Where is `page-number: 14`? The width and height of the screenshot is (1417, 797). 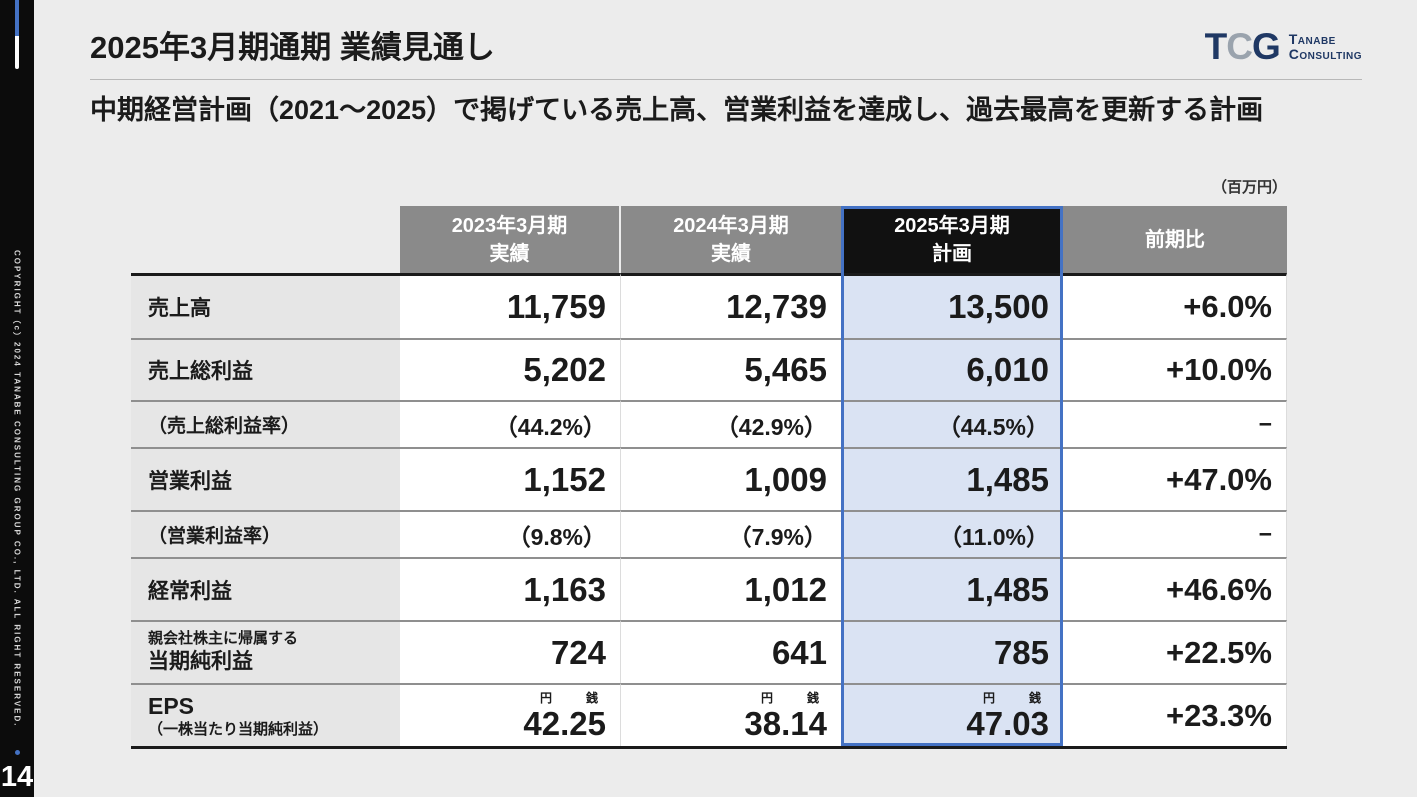 page-number: 14 is located at coordinates (17, 777).